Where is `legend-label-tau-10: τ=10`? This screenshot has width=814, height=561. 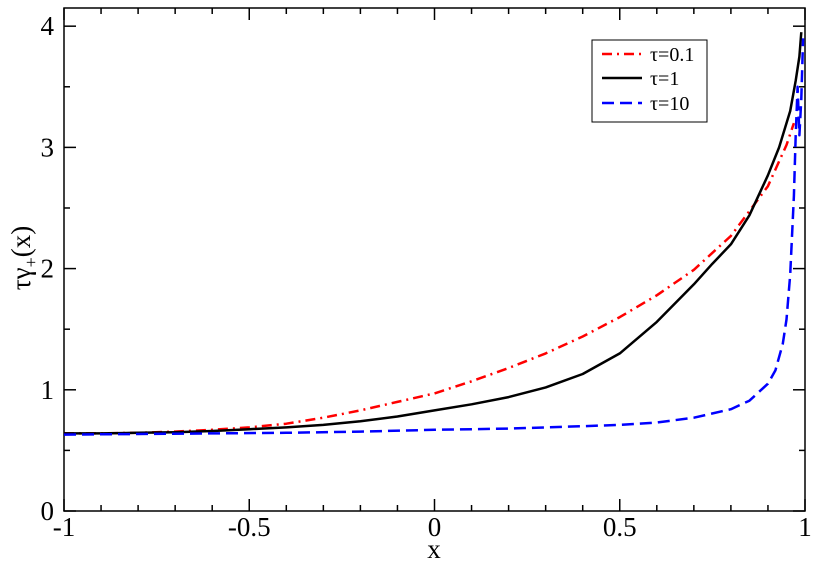
legend-label-tau-10: τ=10 is located at coordinates (669, 104).